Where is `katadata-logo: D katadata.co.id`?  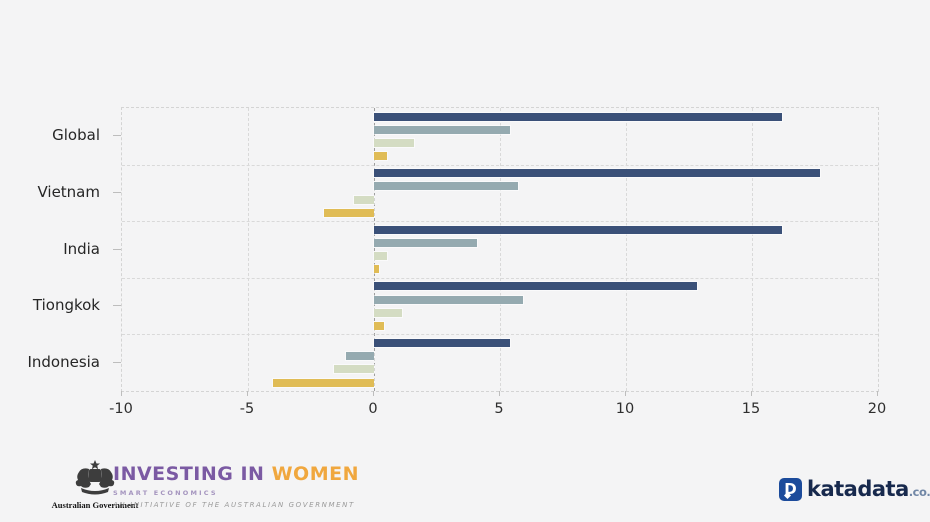 katadata-logo: D katadata.co.id is located at coordinates (854, 489).